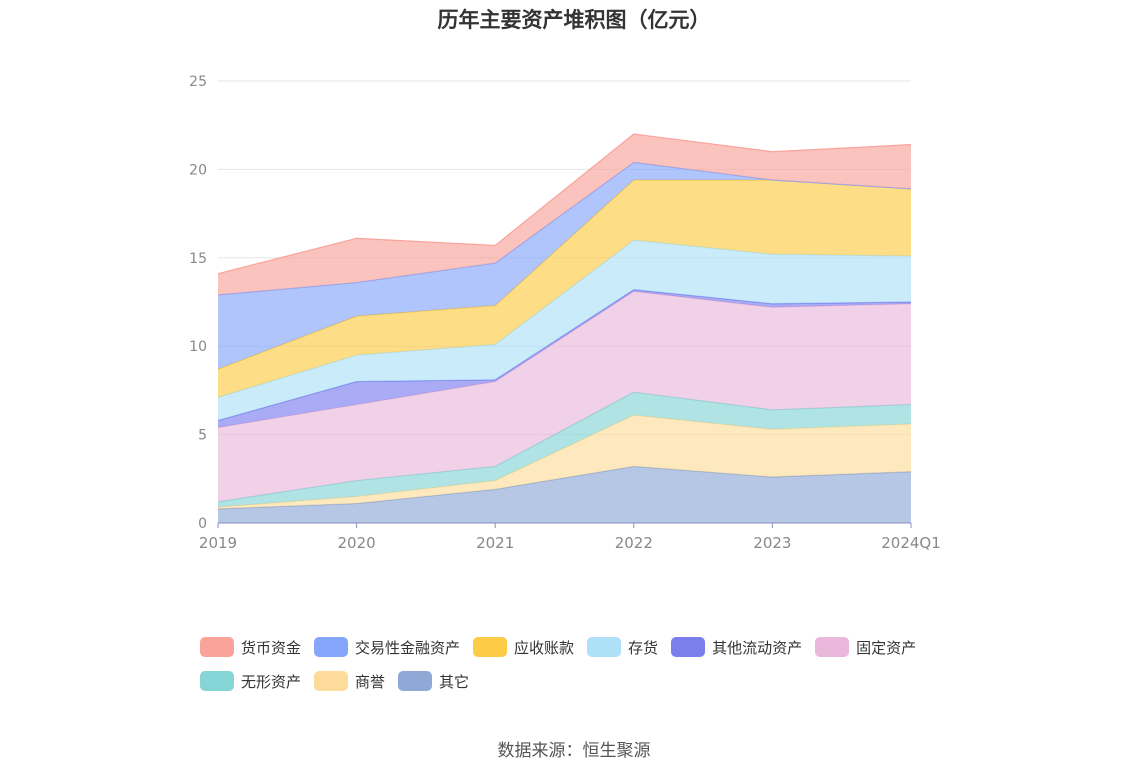 The height and width of the screenshot is (776, 1148). Describe the element at coordinates (564, 494) in the screenshot. I see `area-其它` at that location.